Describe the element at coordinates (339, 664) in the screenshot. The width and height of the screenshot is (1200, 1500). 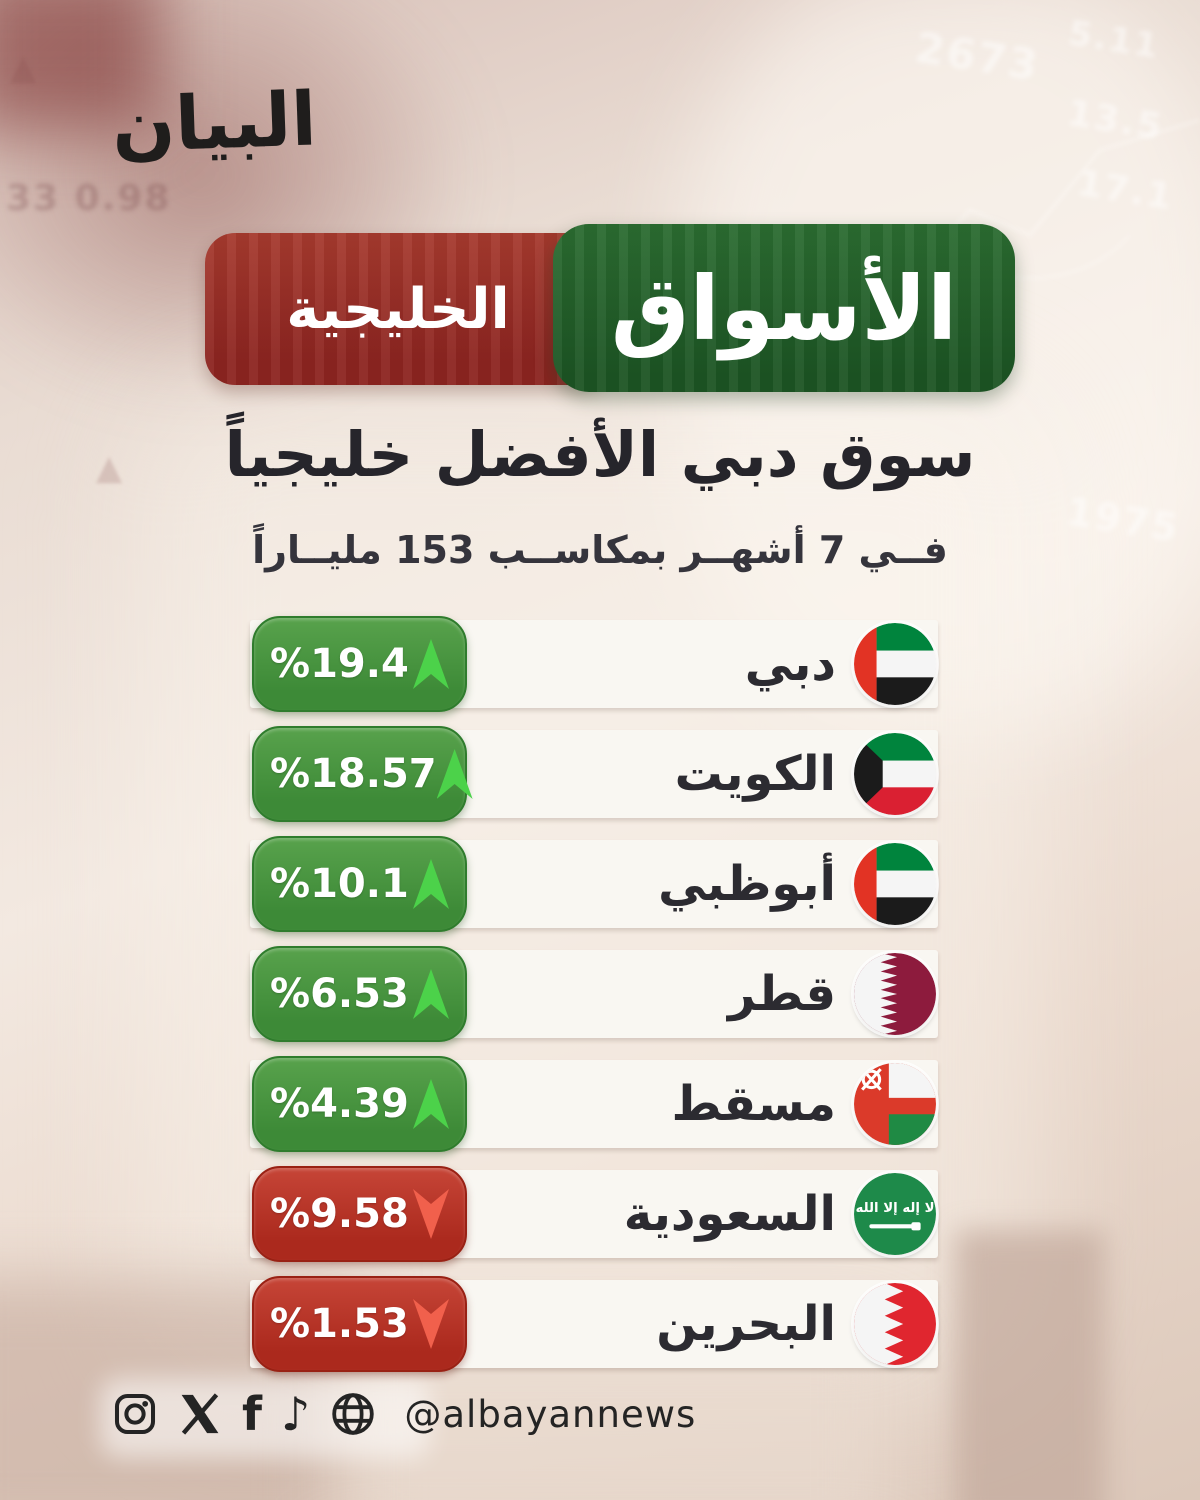
I see `change-value: %19.4` at that location.